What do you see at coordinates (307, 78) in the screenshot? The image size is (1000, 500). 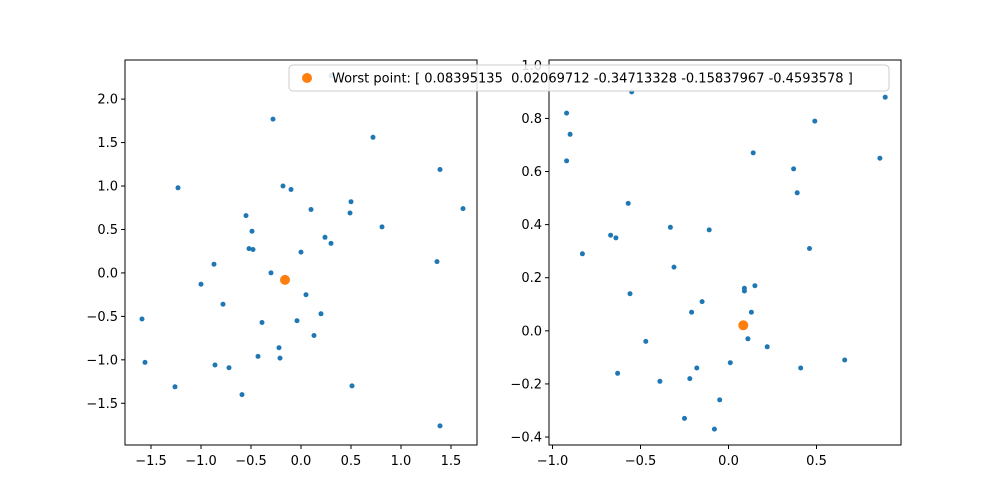 I see `legend-worst-point-marker` at bounding box center [307, 78].